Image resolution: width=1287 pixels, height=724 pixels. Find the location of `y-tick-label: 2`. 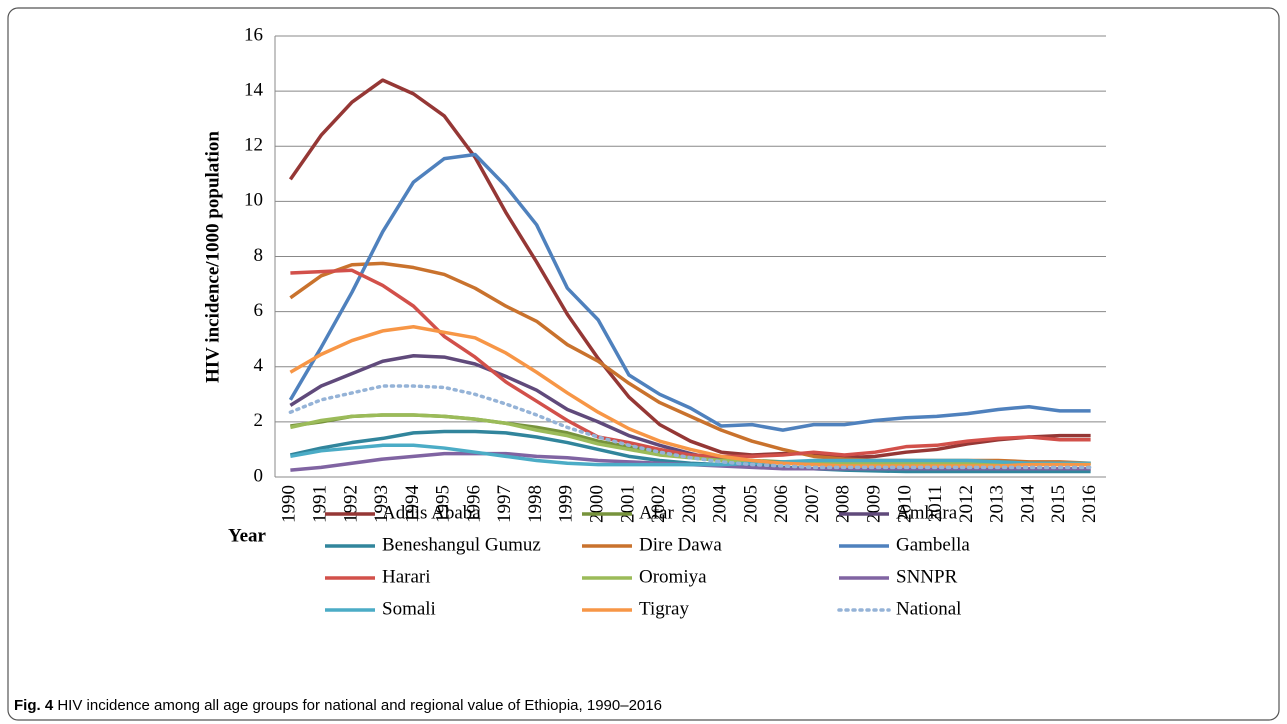

y-tick-label: 2 is located at coordinates (259, 420).